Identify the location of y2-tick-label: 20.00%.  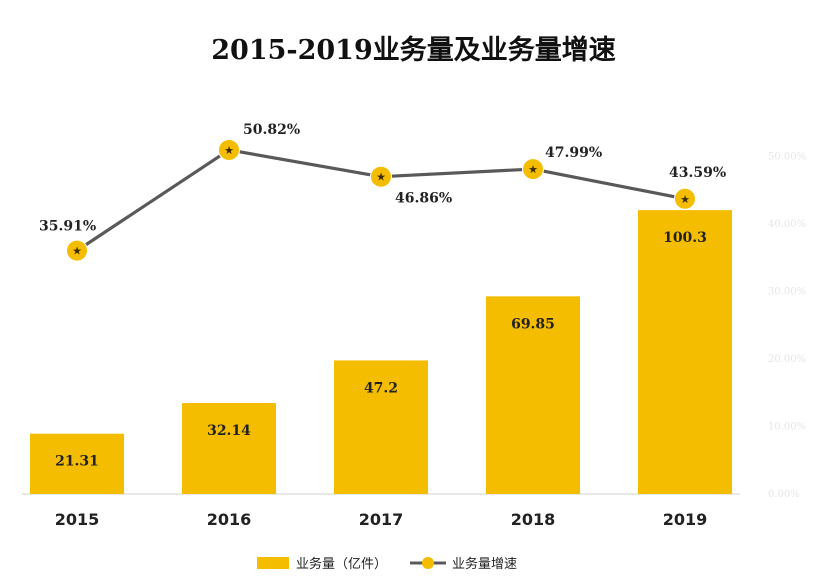
(787, 359).